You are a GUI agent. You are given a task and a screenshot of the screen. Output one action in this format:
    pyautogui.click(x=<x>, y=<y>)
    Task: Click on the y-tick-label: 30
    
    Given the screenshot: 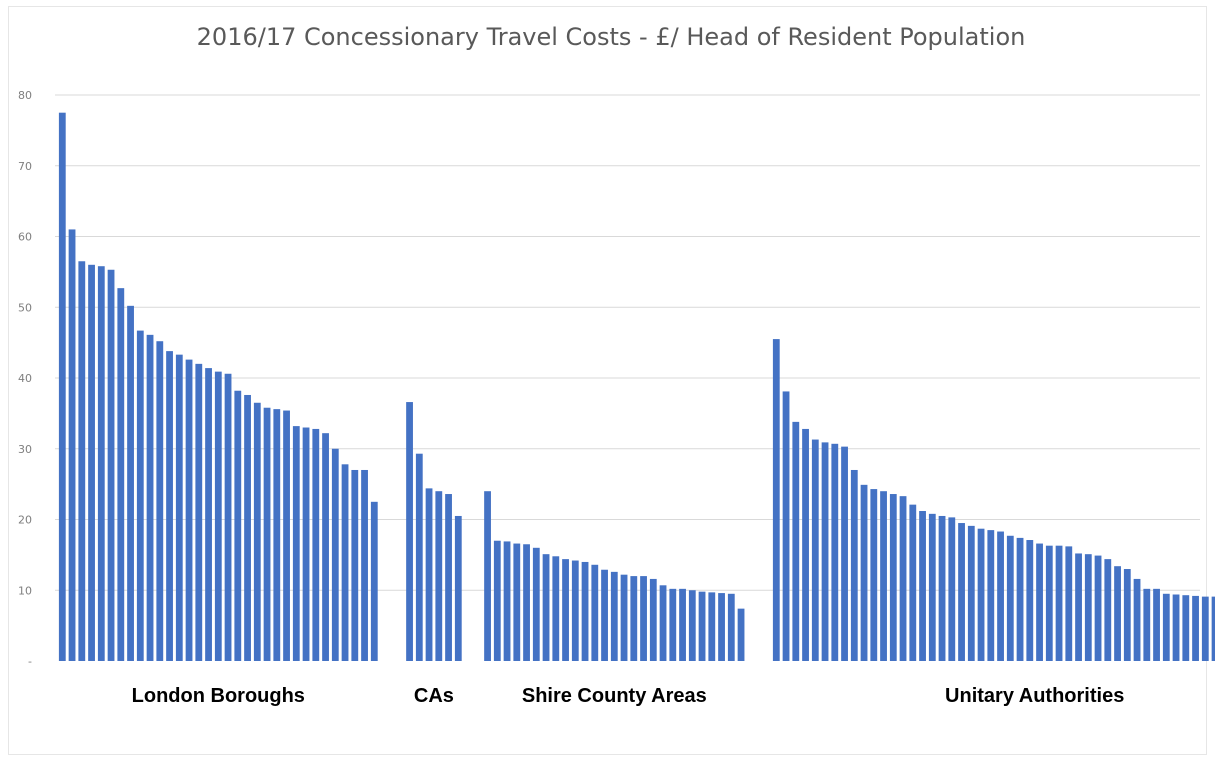 What is the action you would take?
    pyautogui.click(x=25, y=449)
    